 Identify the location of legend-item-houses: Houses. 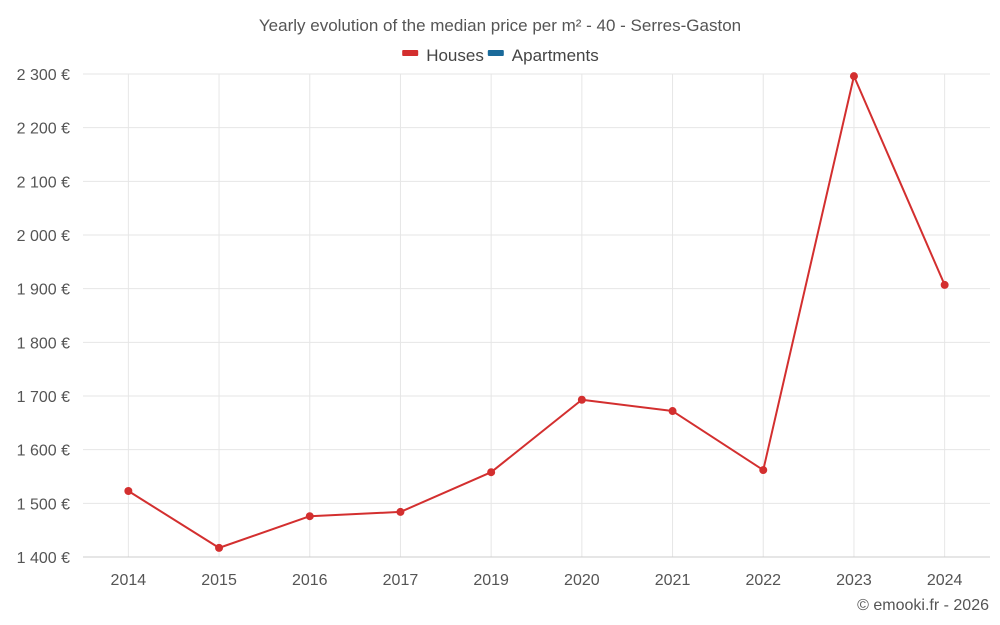
(443, 55).